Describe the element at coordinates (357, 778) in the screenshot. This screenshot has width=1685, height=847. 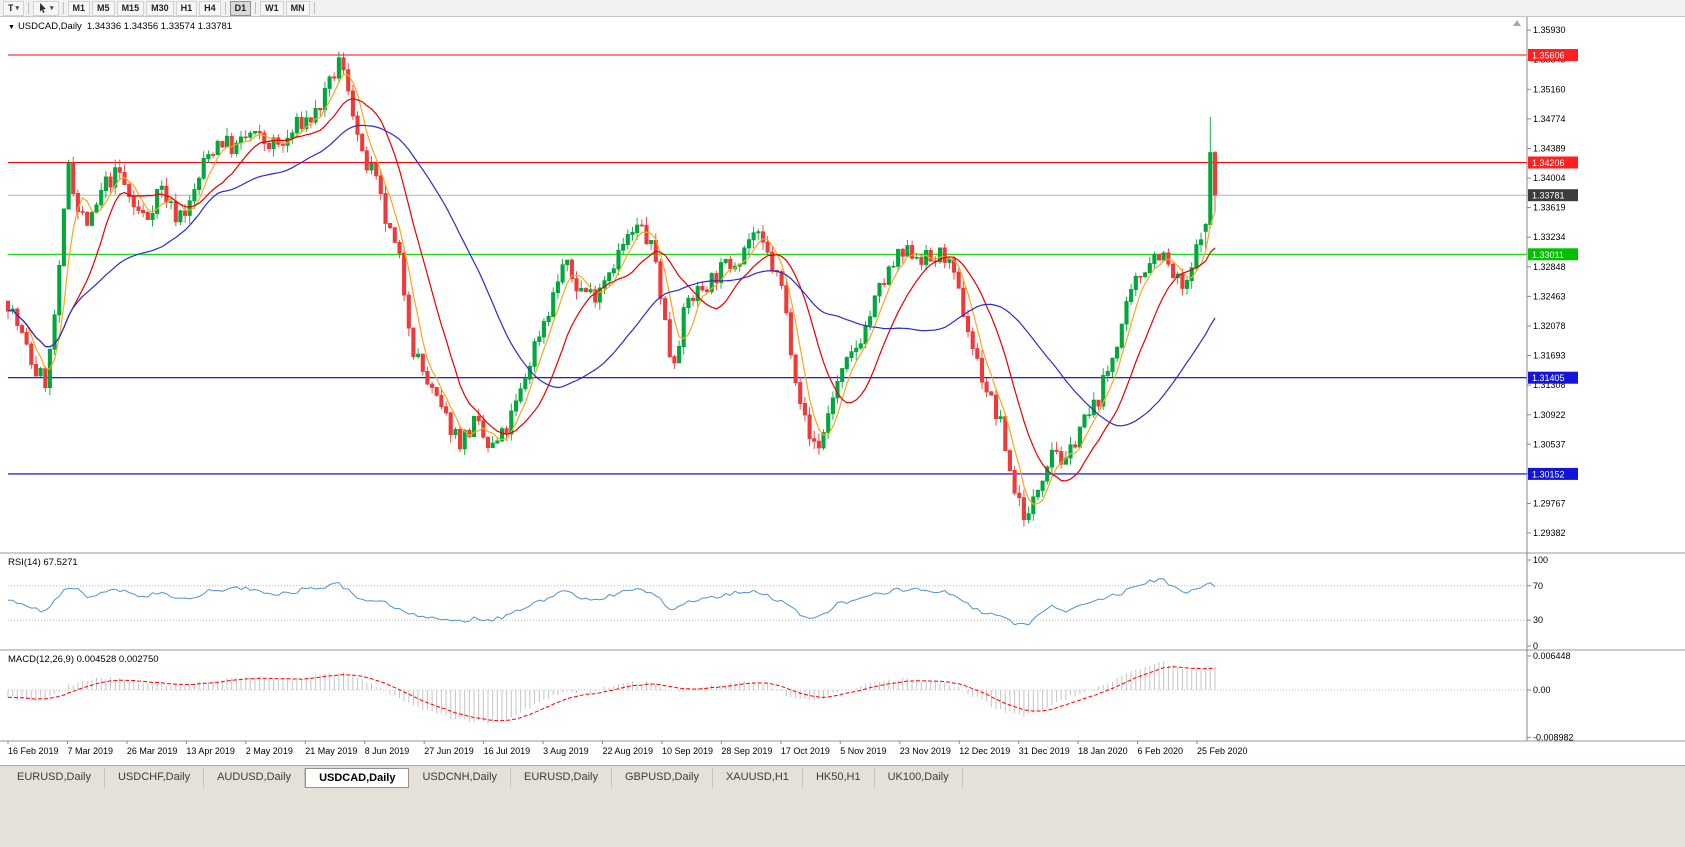
I see `chart-tab-3-usdcad-daily: USDCAD,Daily` at that location.